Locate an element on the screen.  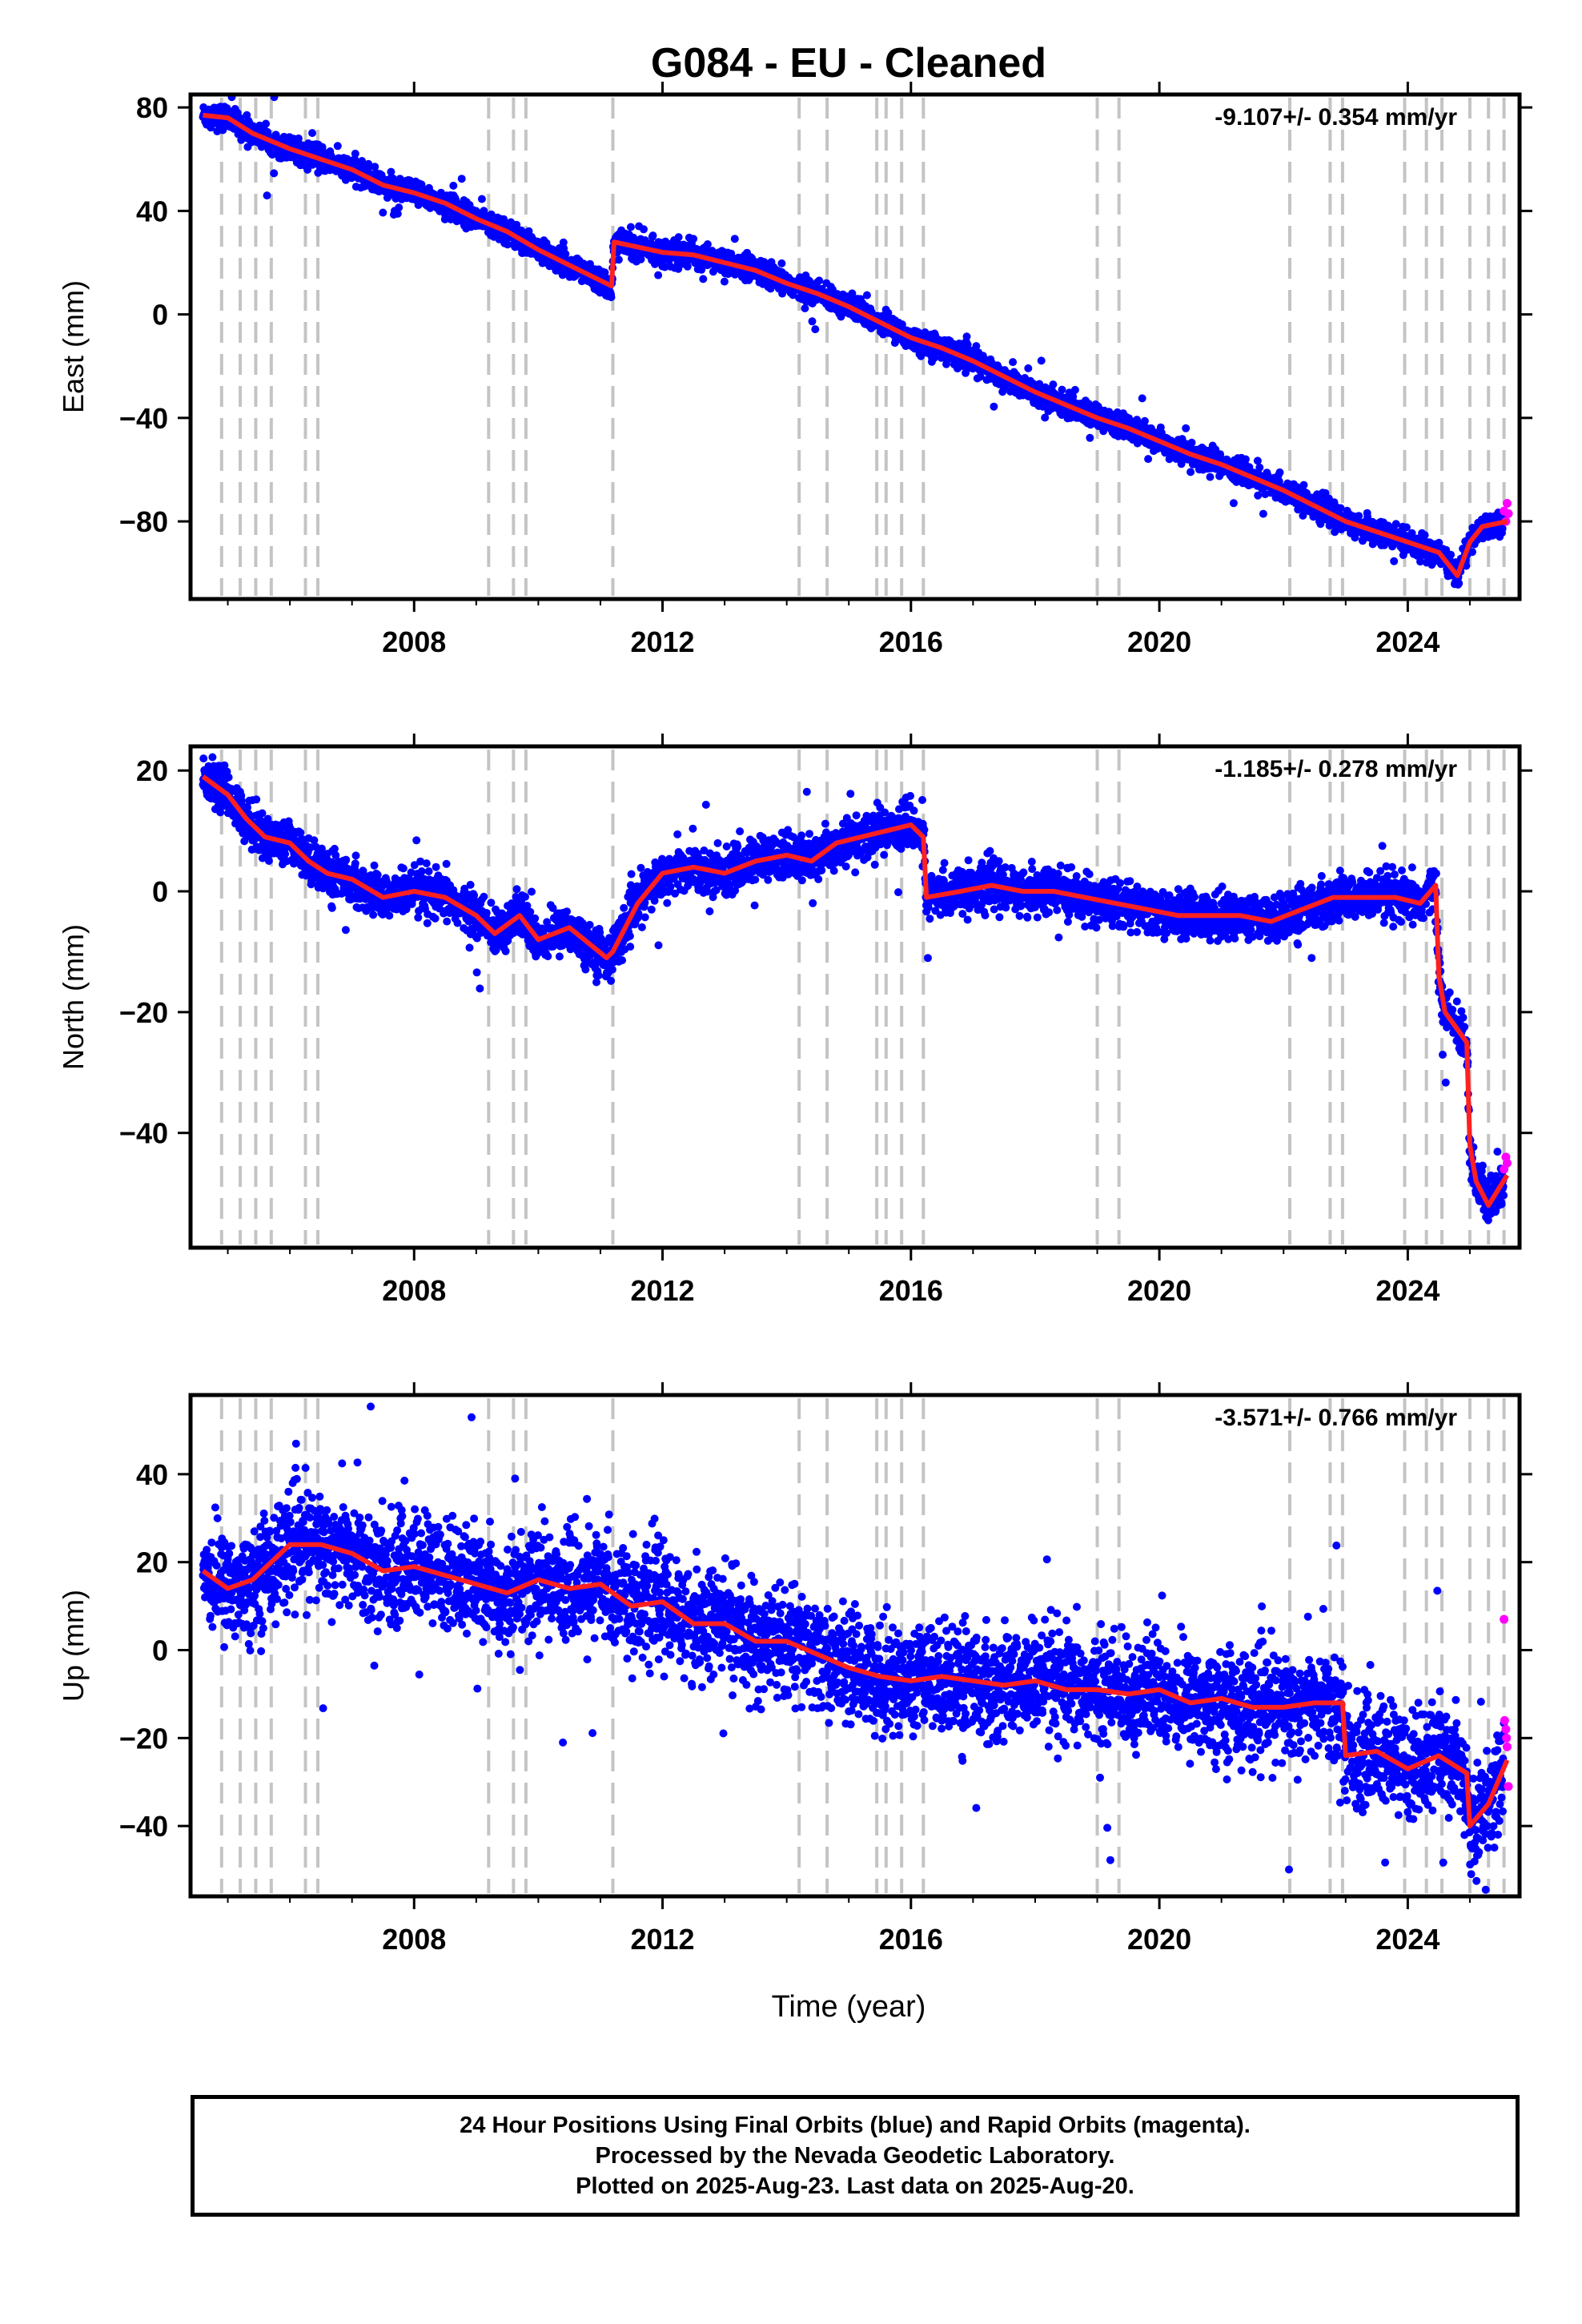
x-tick-label: 2008 is located at coordinates (414, 641).